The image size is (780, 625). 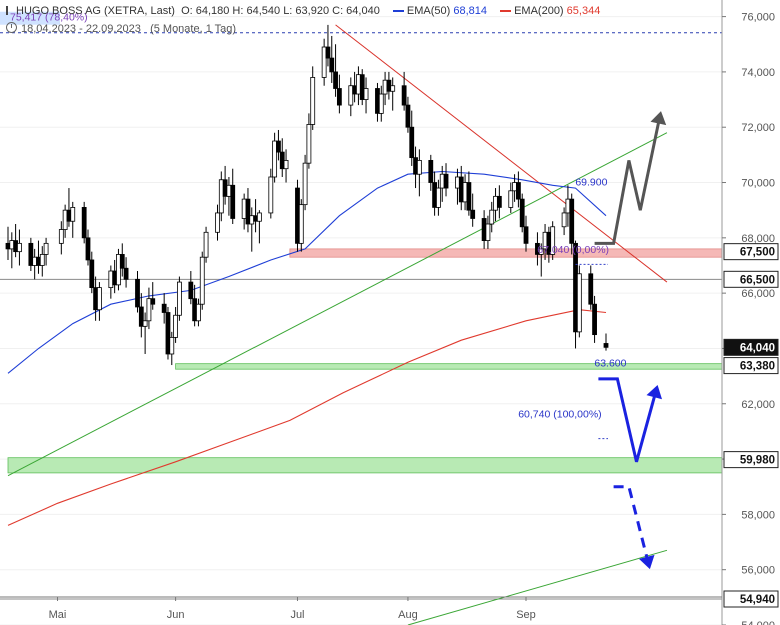 What do you see at coordinates (751, 252) in the screenshot?
I see `price-label: 67,500` at bounding box center [751, 252].